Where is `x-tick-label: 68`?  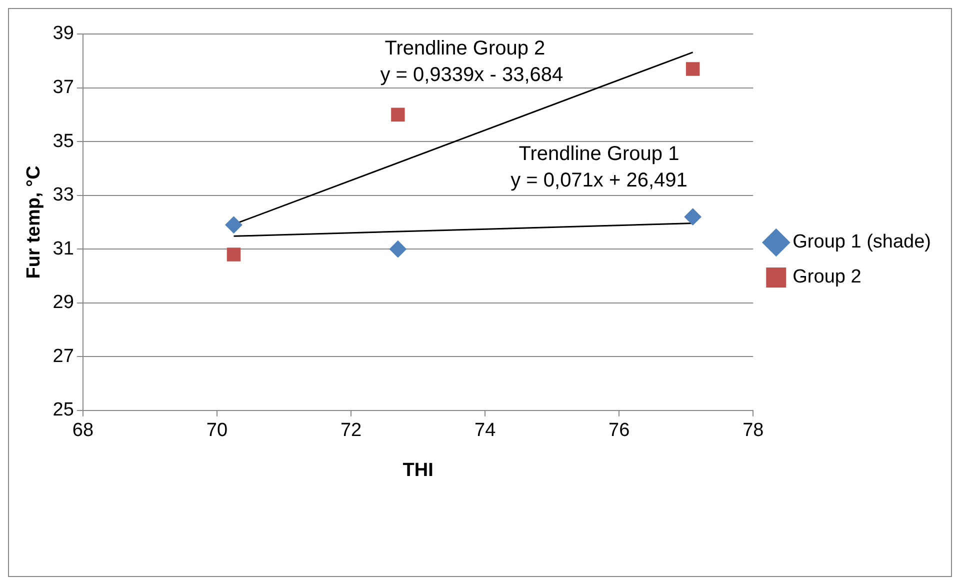
x-tick-label: 68 is located at coordinates (83, 431).